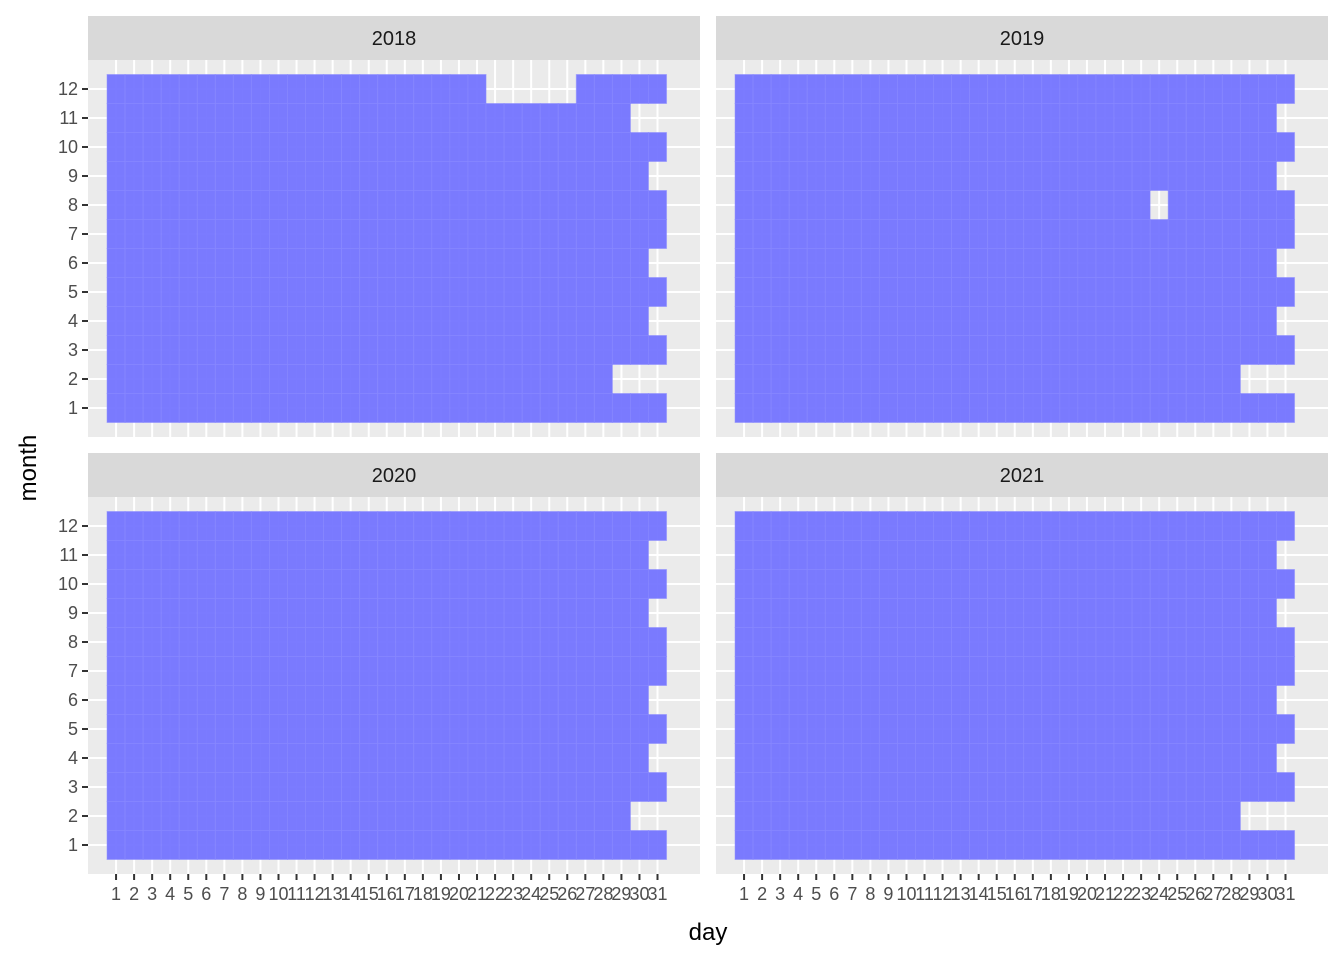  Describe the element at coordinates (1022, 39) in the screenshot. I see `facet-strip-label: 2019` at that location.